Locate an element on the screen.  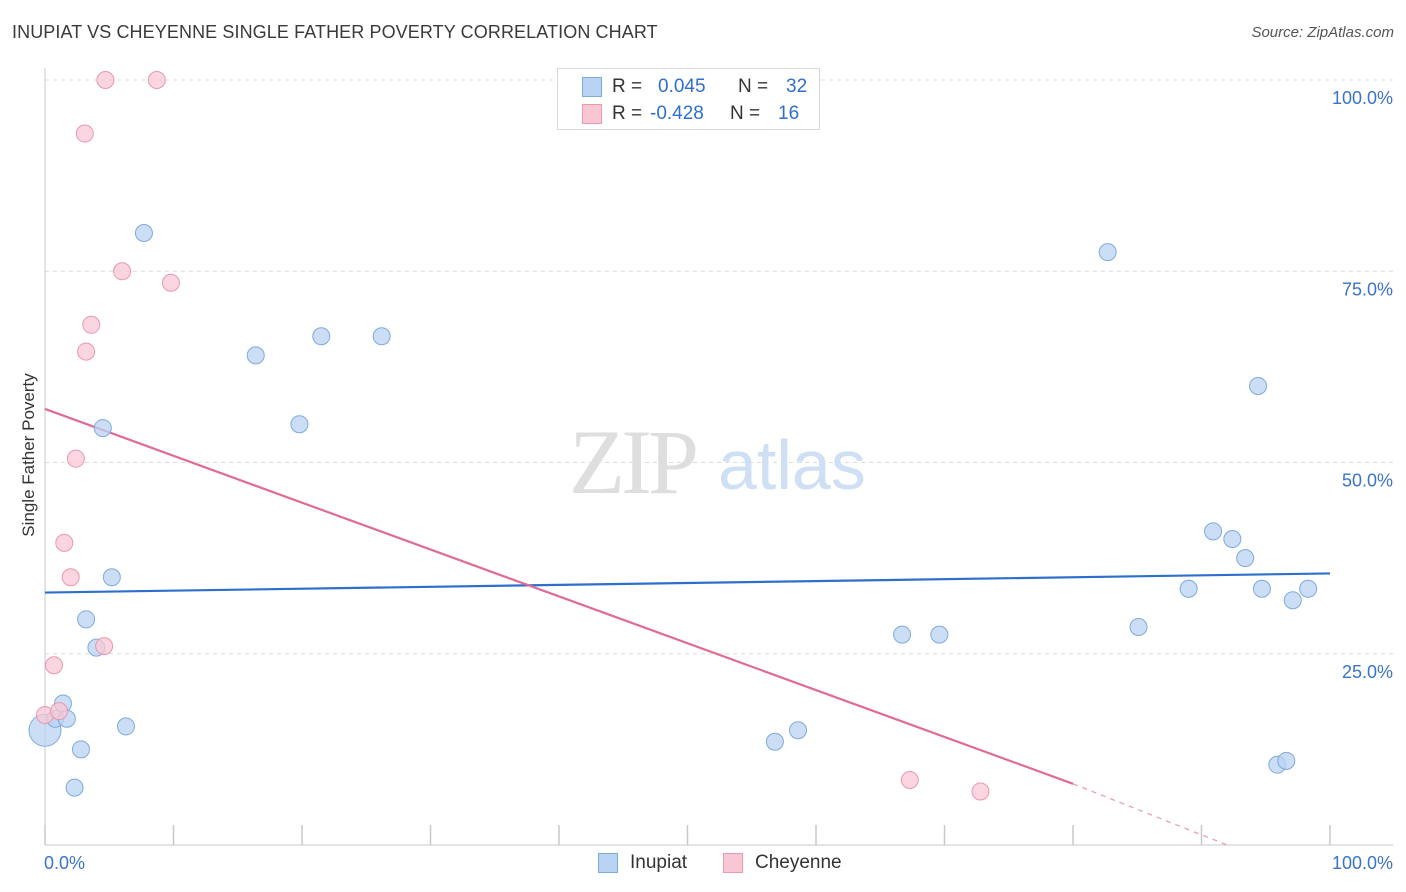
bottom-legend-inupiat: Inupiat is located at coordinates (642, 863).